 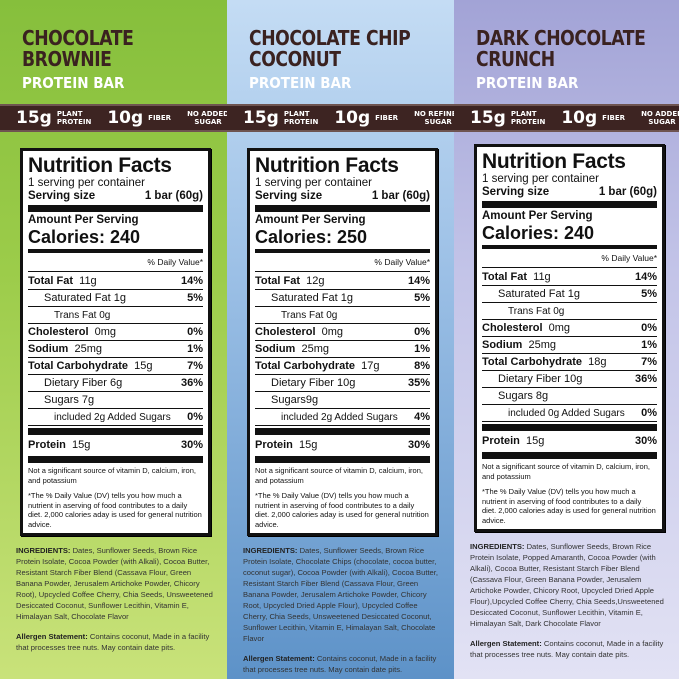 What do you see at coordinates (342, 417) in the screenshot?
I see `nutrient-row: included 2g Added Sugars 4%` at bounding box center [342, 417].